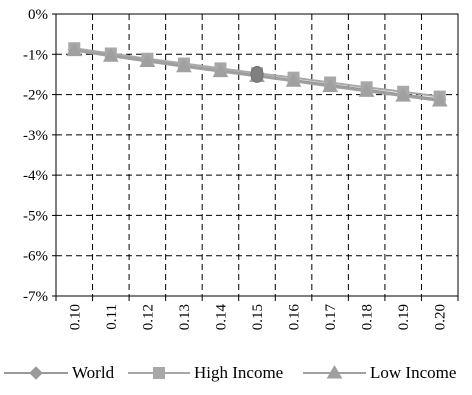 The height and width of the screenshot is (395, 472). What do you see at coordinates (221, 317) in the screenshot?
I see `x-tick-label: 0.14` at bounding box center [221, 317].